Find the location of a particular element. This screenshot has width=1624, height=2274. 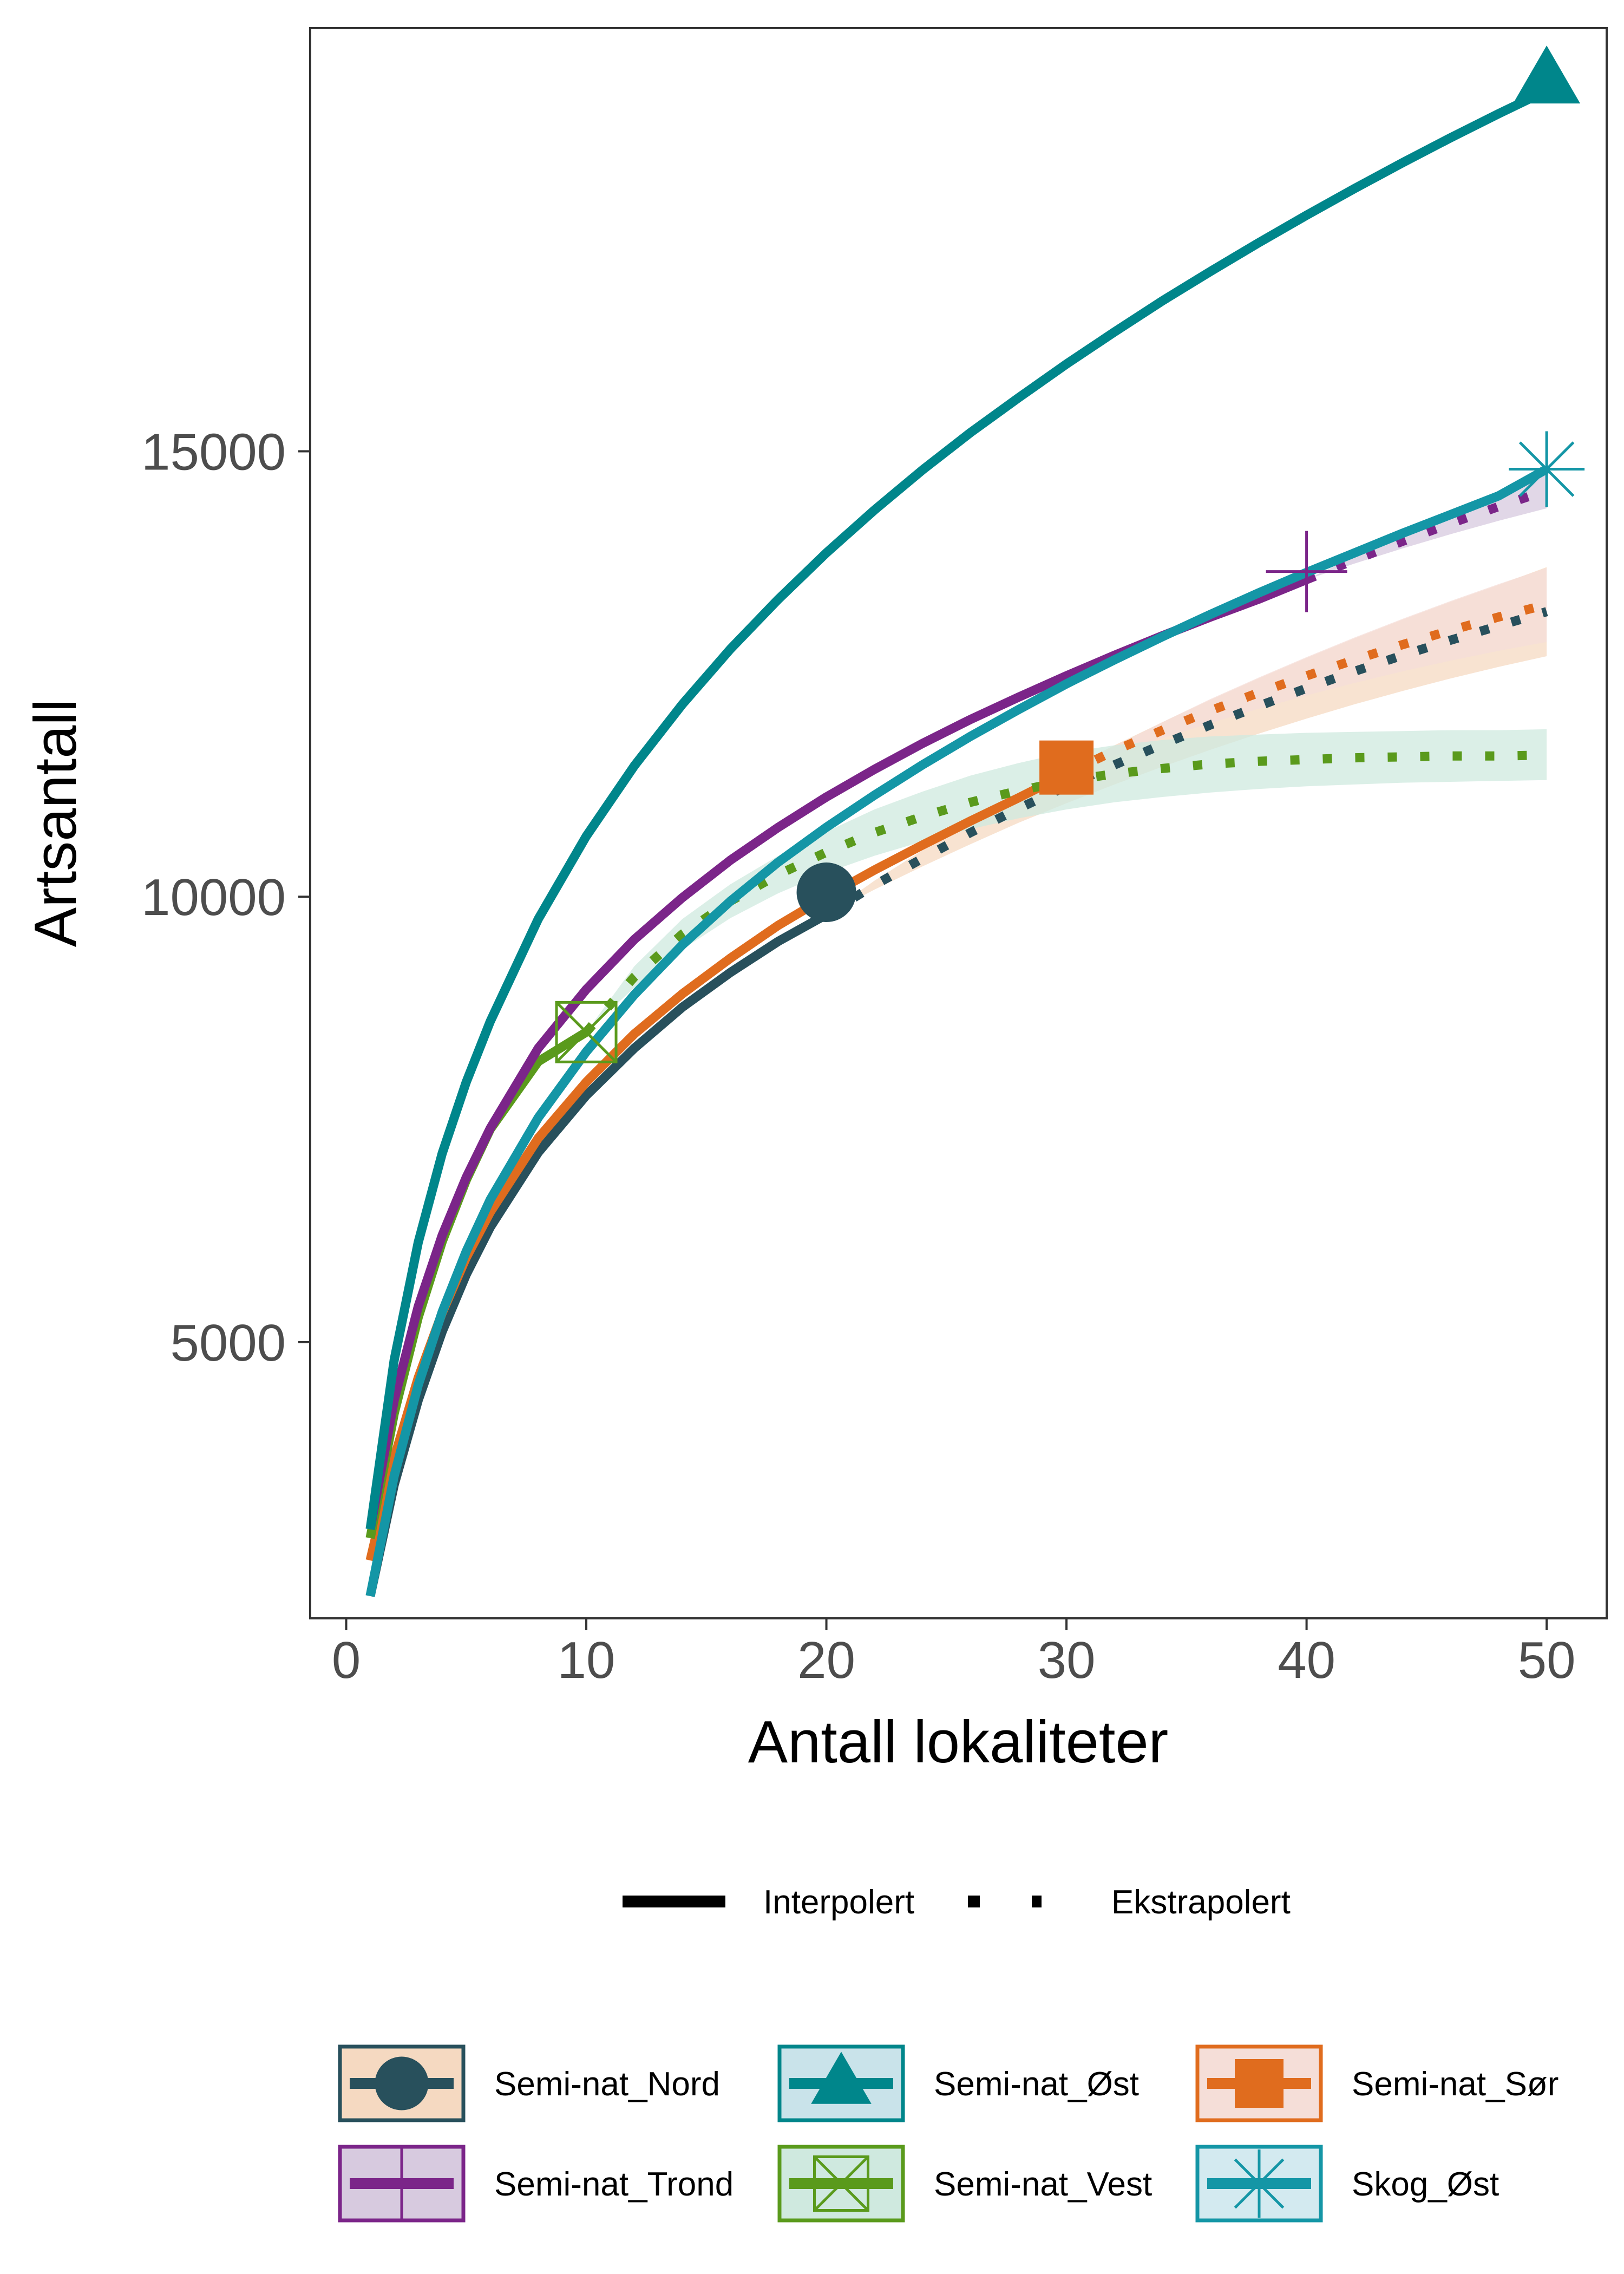

y-tick-label: 10000 is located at coordinates (214, 897).